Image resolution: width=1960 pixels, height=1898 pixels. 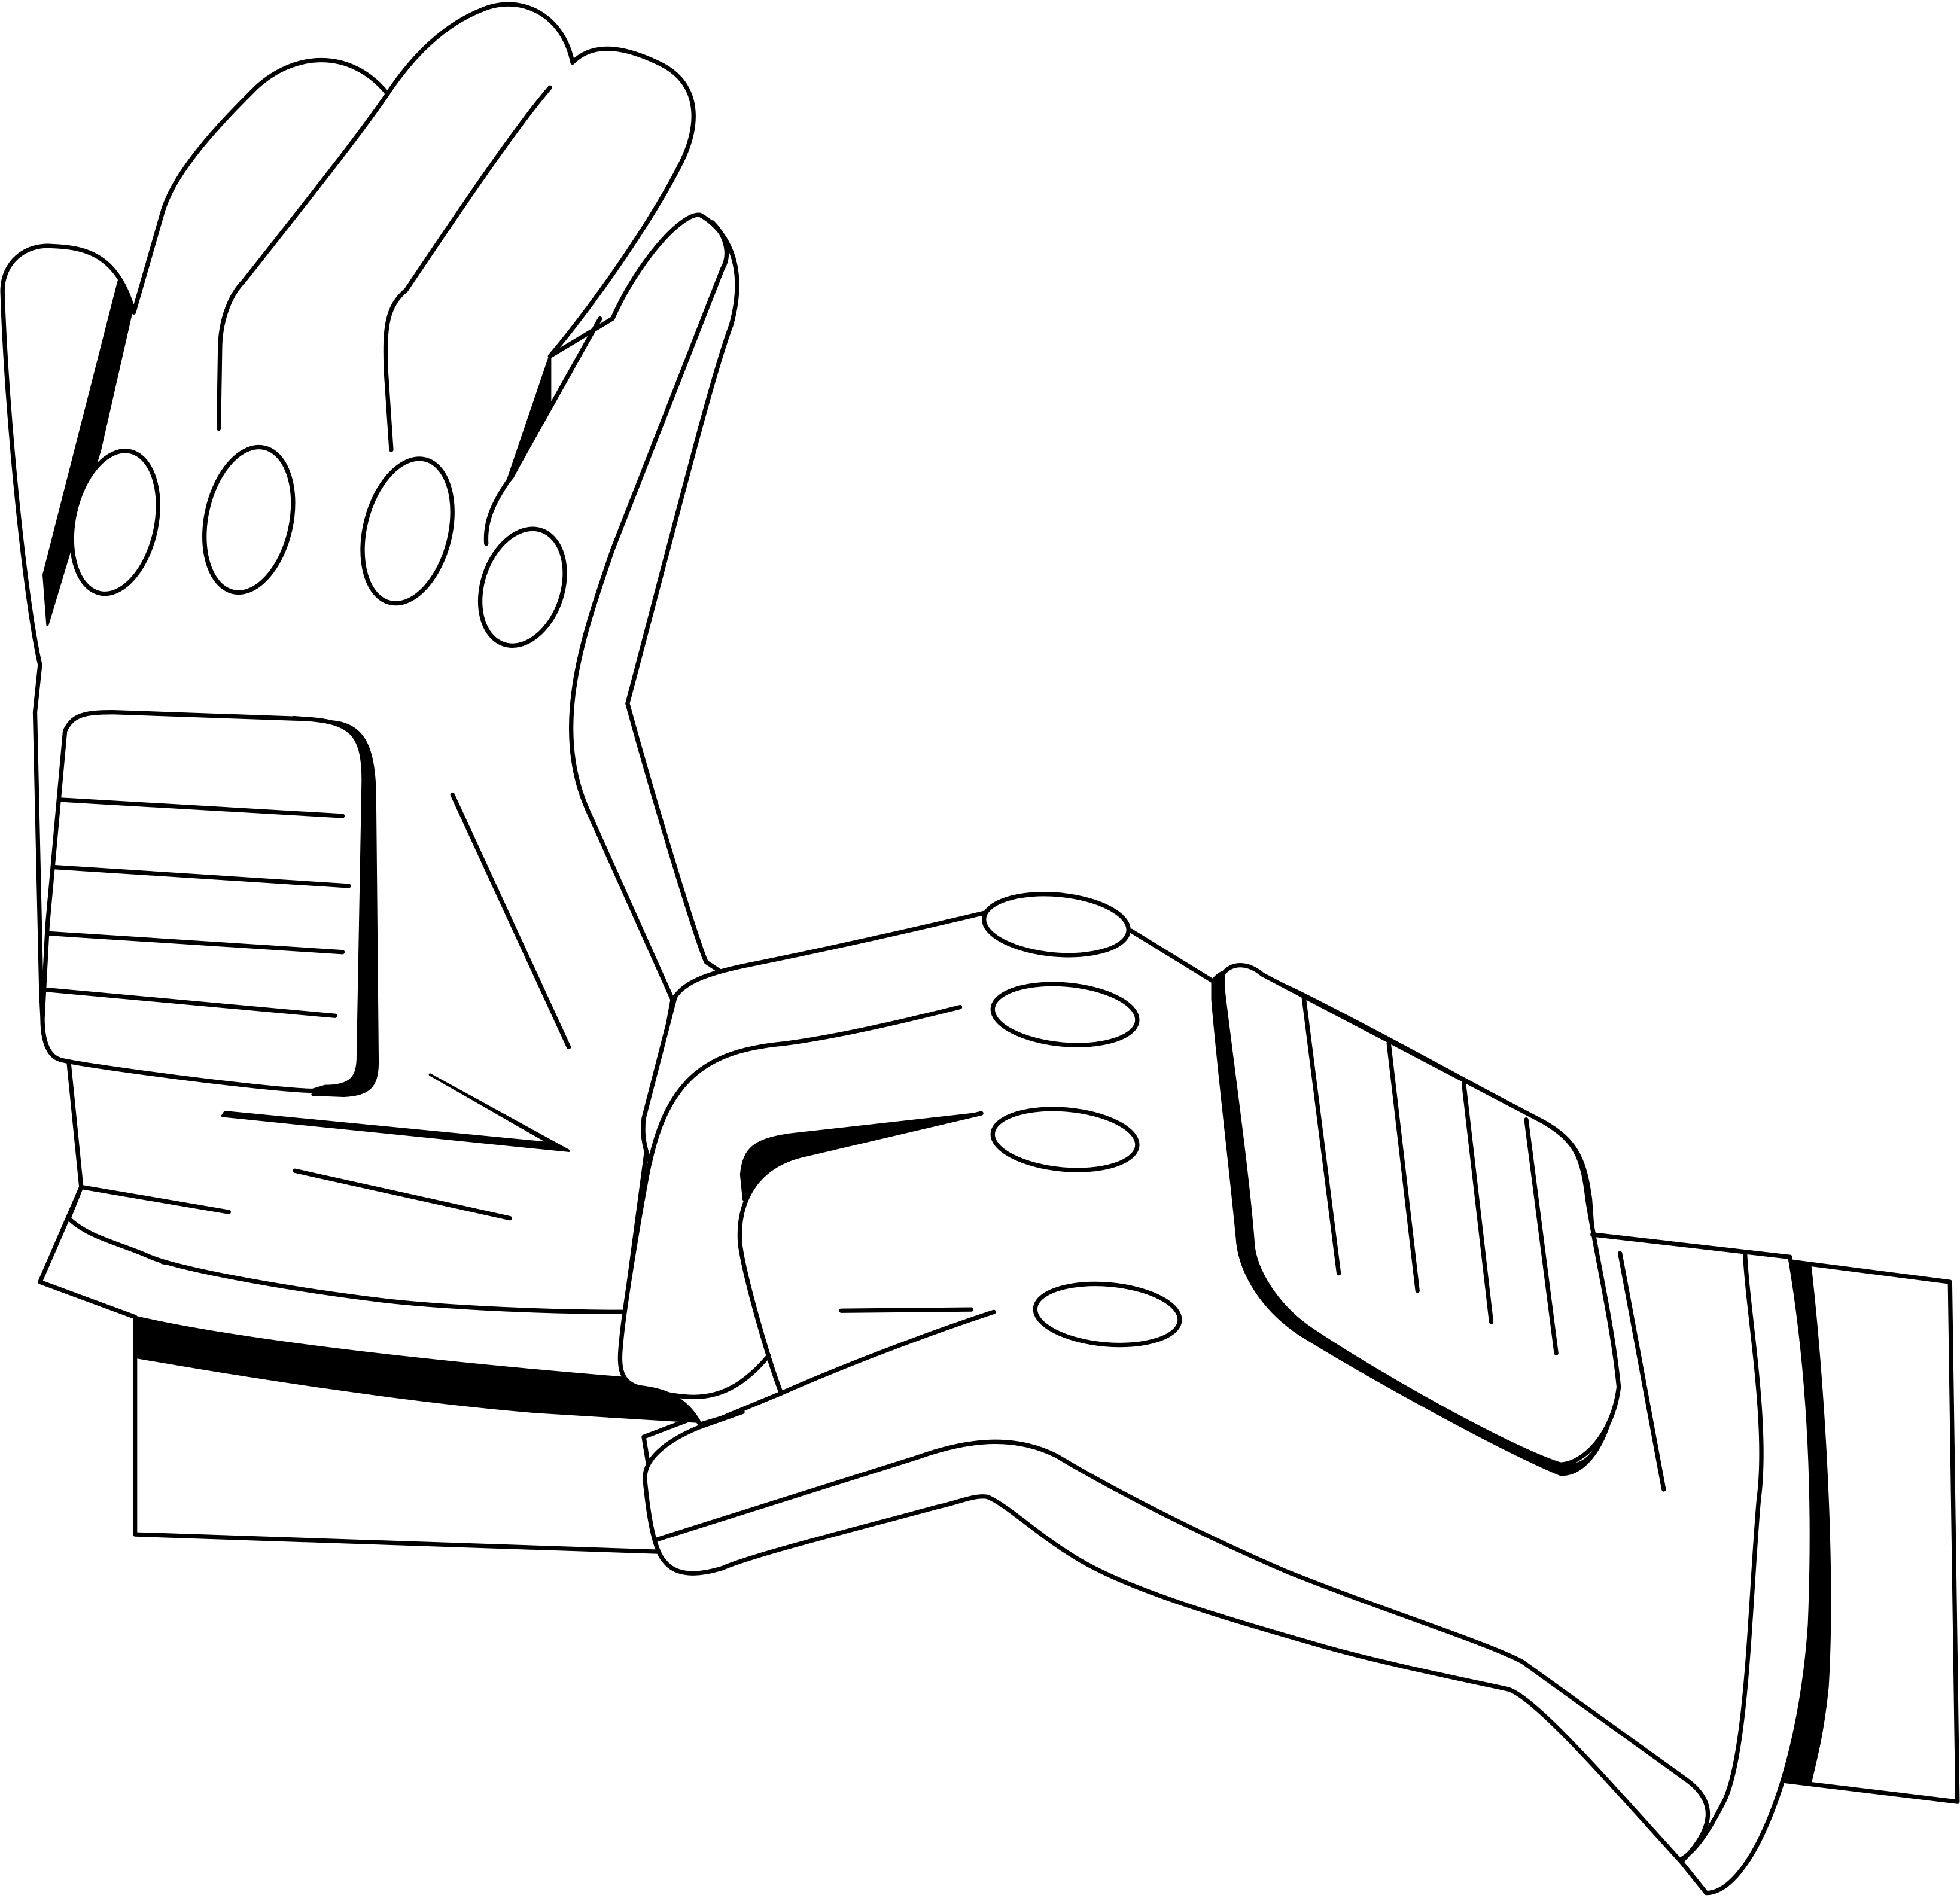 I want to click on horizontal-glove-back-panel, so click(x=1420, y=1215).